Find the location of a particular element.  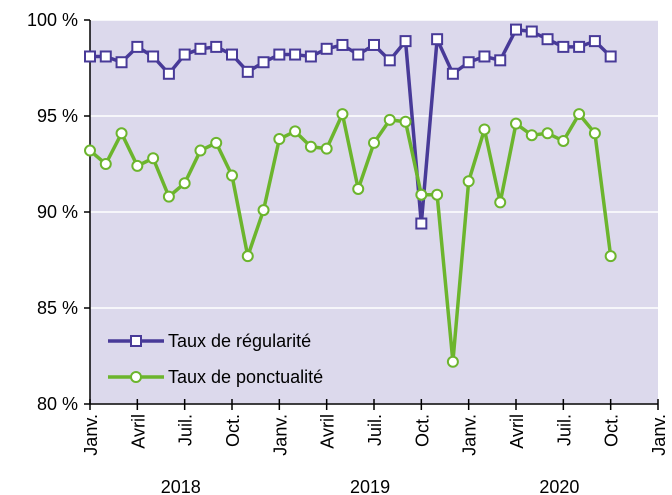

legend-label: Taux de ponctualité is located at coordinates (245, 377).